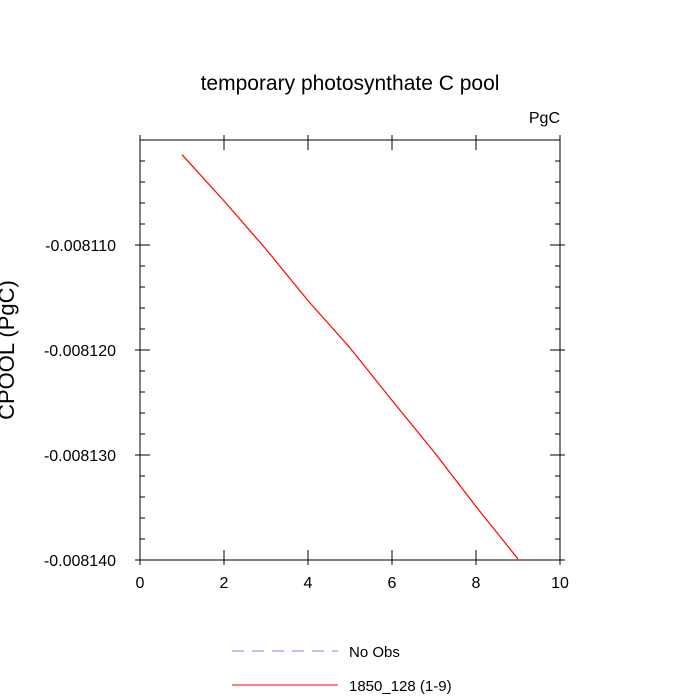  I want to click on y-tick-label: -0.008140, so click(80, 561).